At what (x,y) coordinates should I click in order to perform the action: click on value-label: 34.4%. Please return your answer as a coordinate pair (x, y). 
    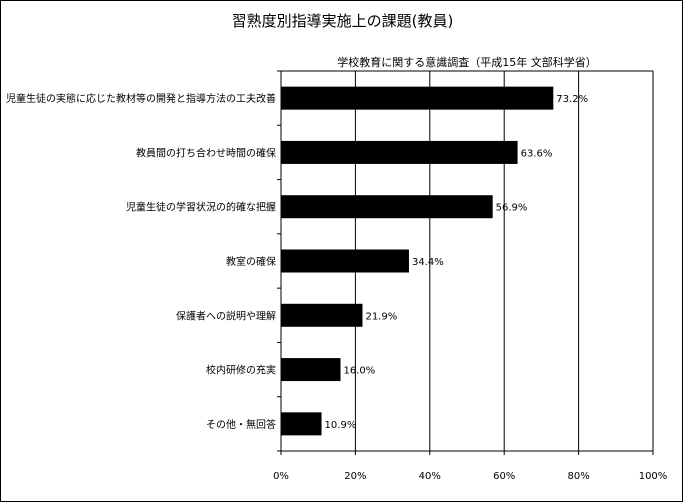
    Looking at the image, I should click on (428, 262).